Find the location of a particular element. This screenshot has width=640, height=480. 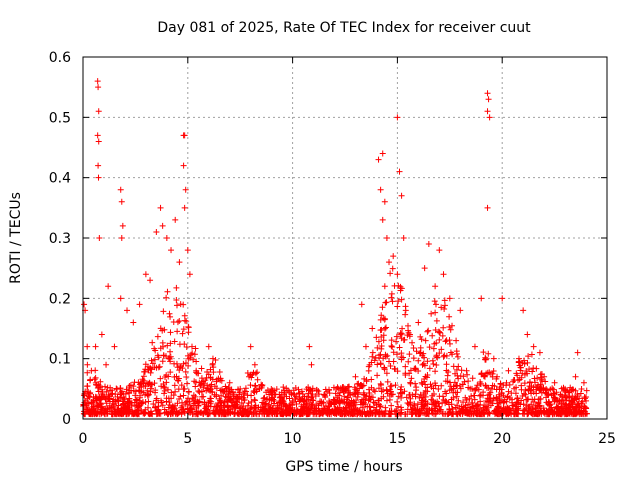

y-tick-labels: 0 0.1 0.2 0.3 0.4 0.5 0.6 is located at coordinates (60, 239).